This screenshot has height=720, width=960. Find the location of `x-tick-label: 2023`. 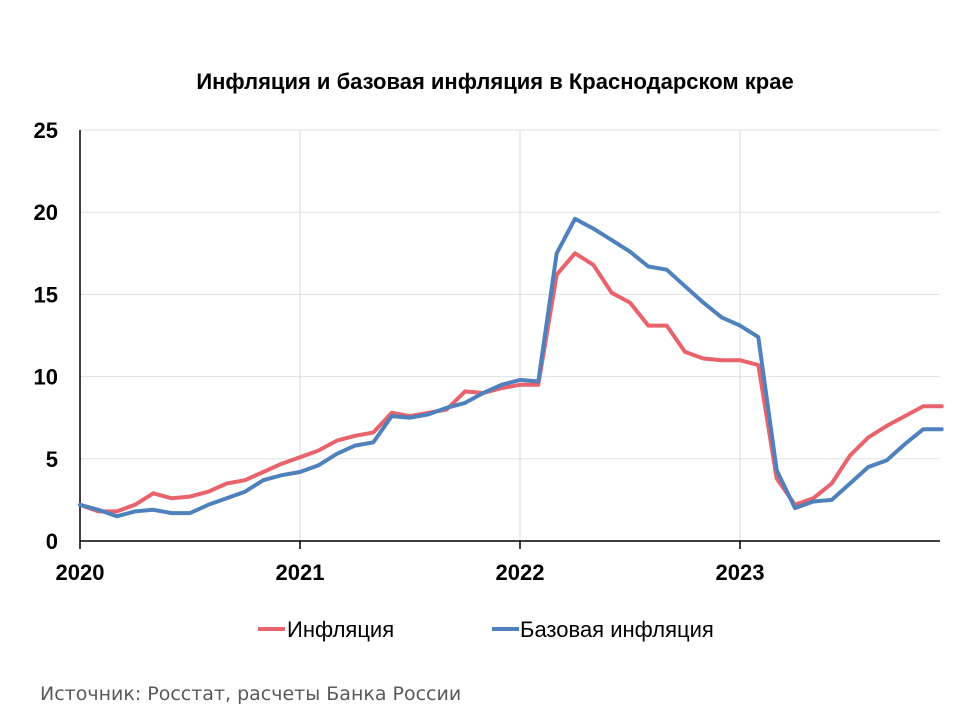

x-tick-label: 2023 is located at coordinates (740, 572).